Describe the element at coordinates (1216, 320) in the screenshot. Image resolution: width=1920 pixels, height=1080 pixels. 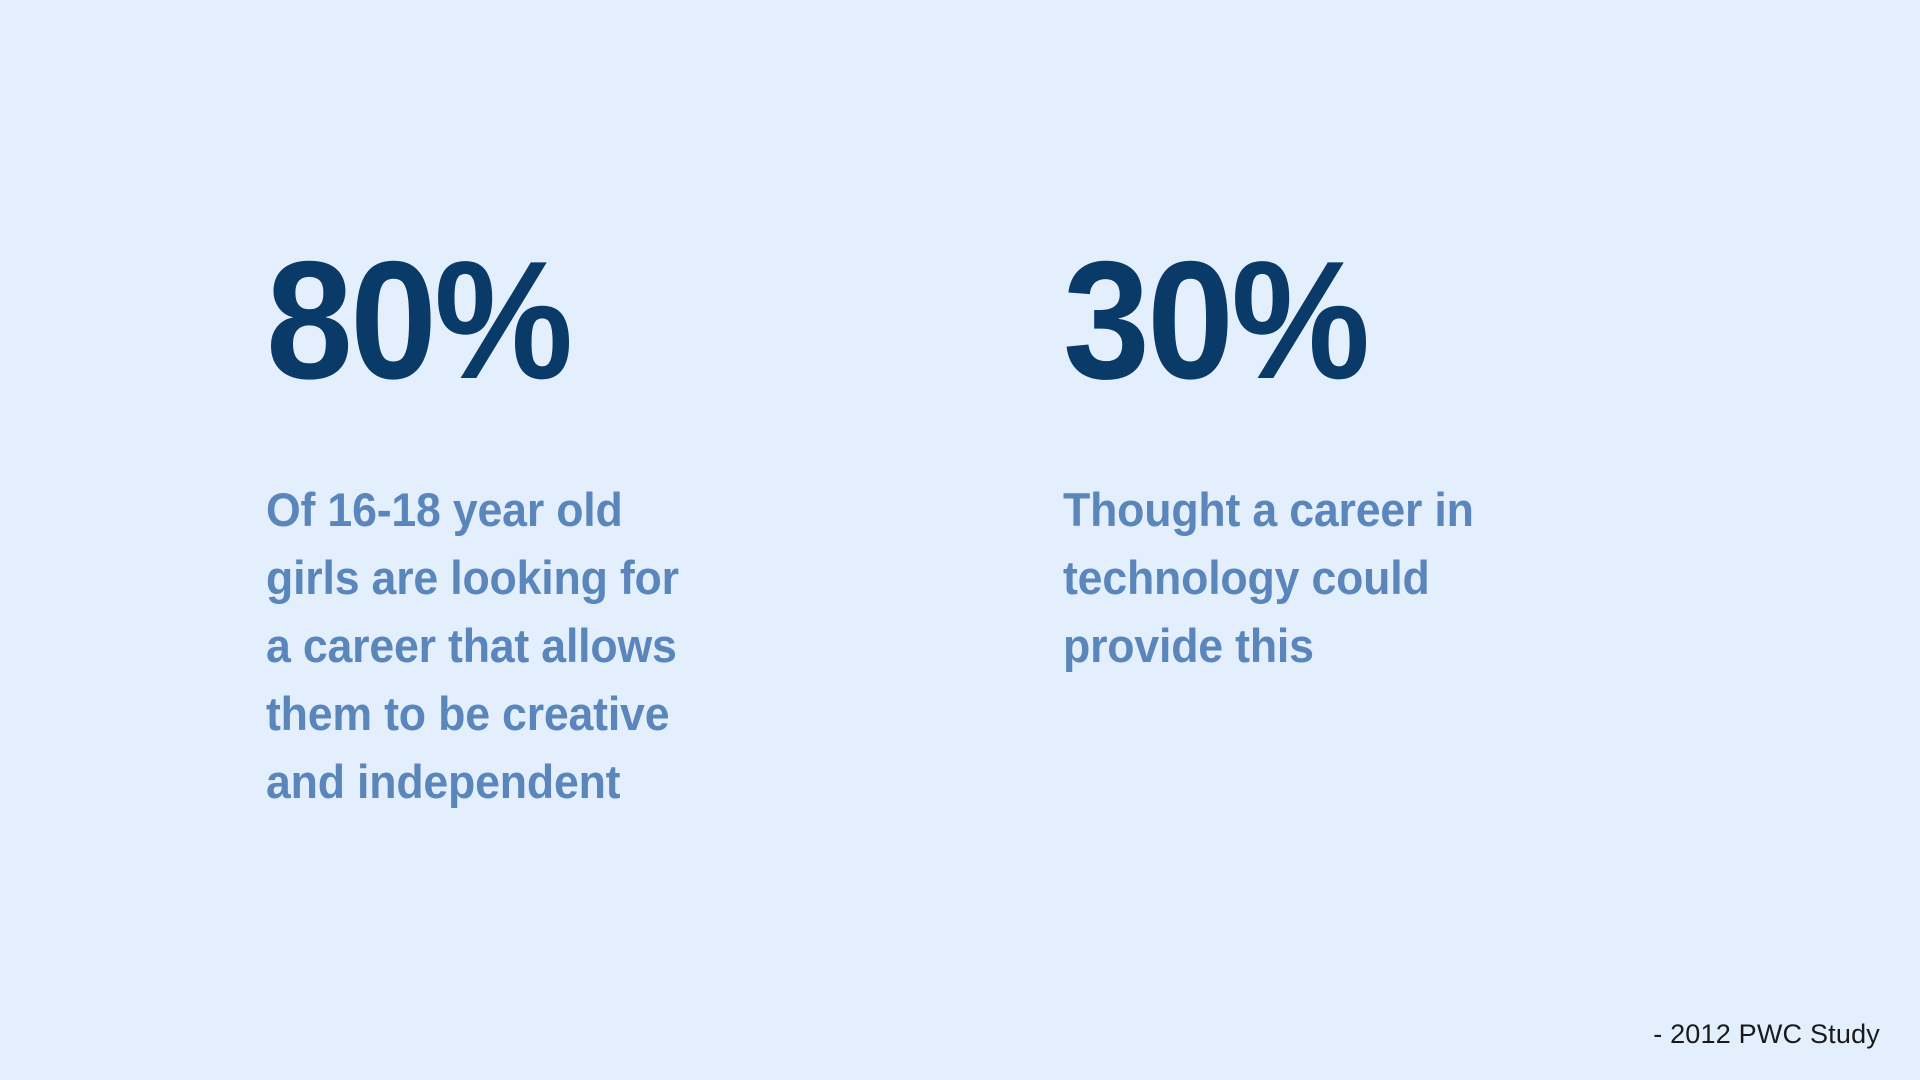
I see `statistic-figure-30-percent: 30%` at that location.